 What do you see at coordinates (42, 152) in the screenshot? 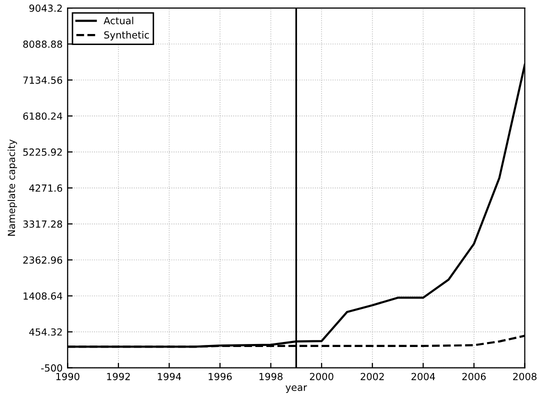
I see `y-tick-label: 5225.92` at bounding box center [42, 152].